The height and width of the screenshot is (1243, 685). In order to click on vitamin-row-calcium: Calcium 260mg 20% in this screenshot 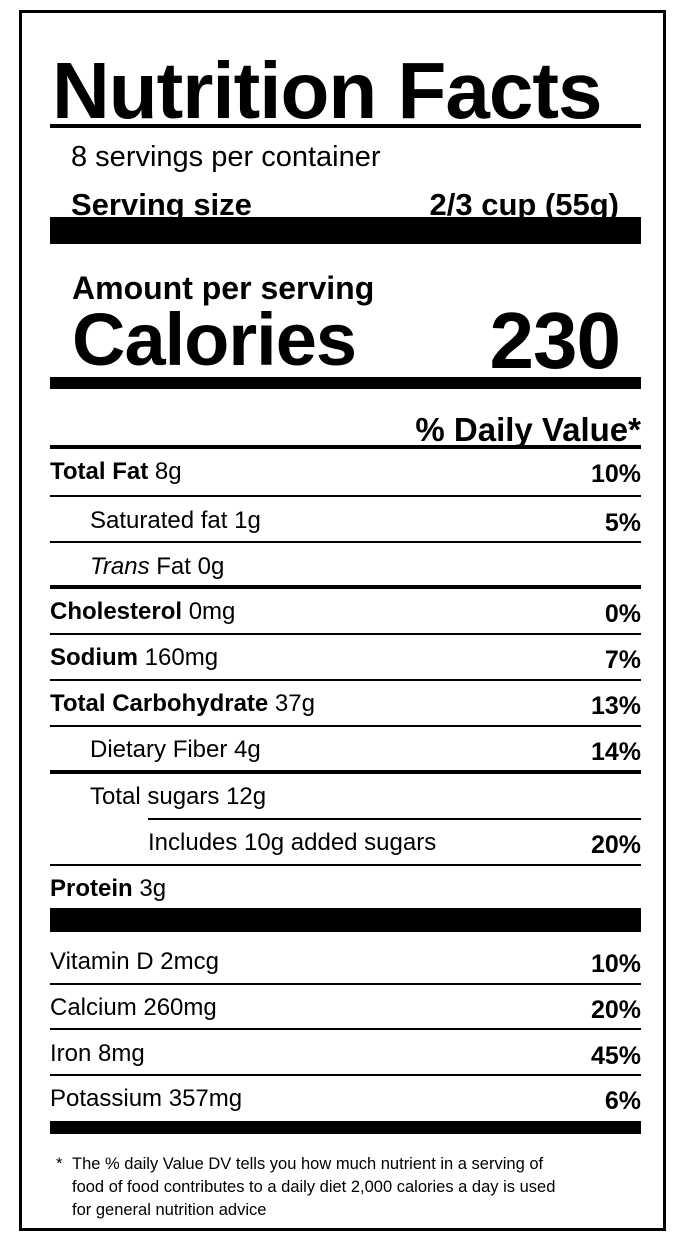, I will do `click(345, 1010)`.